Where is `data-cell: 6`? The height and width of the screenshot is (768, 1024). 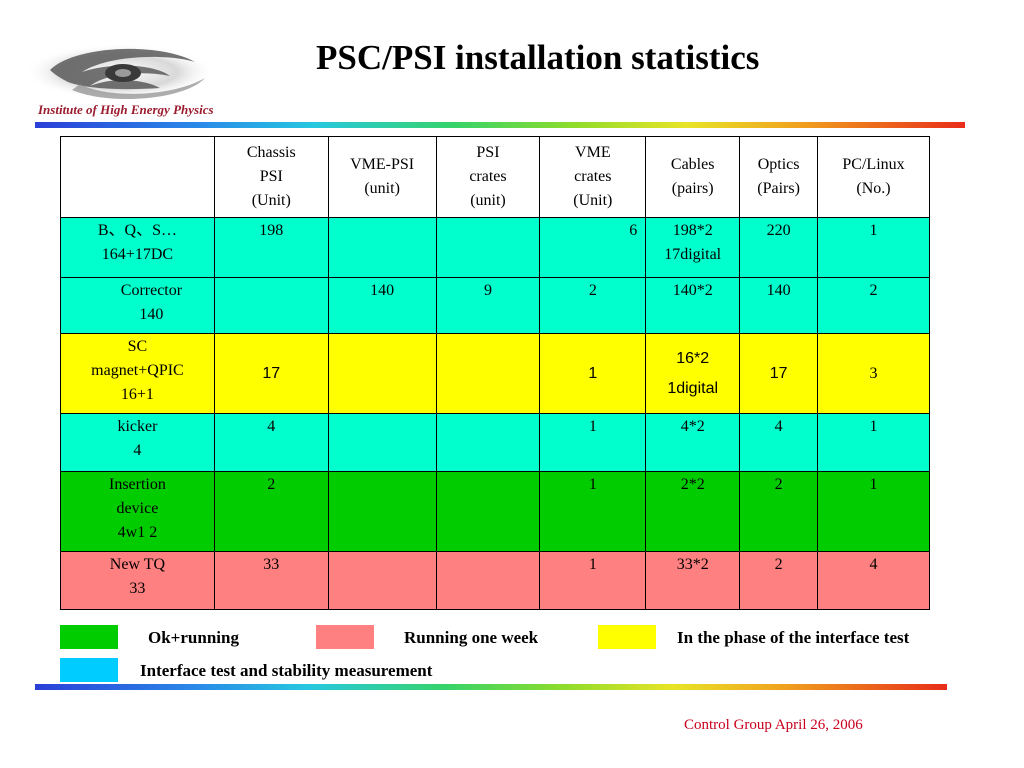
data-cell: 6 is located at coordinates (593, 247).